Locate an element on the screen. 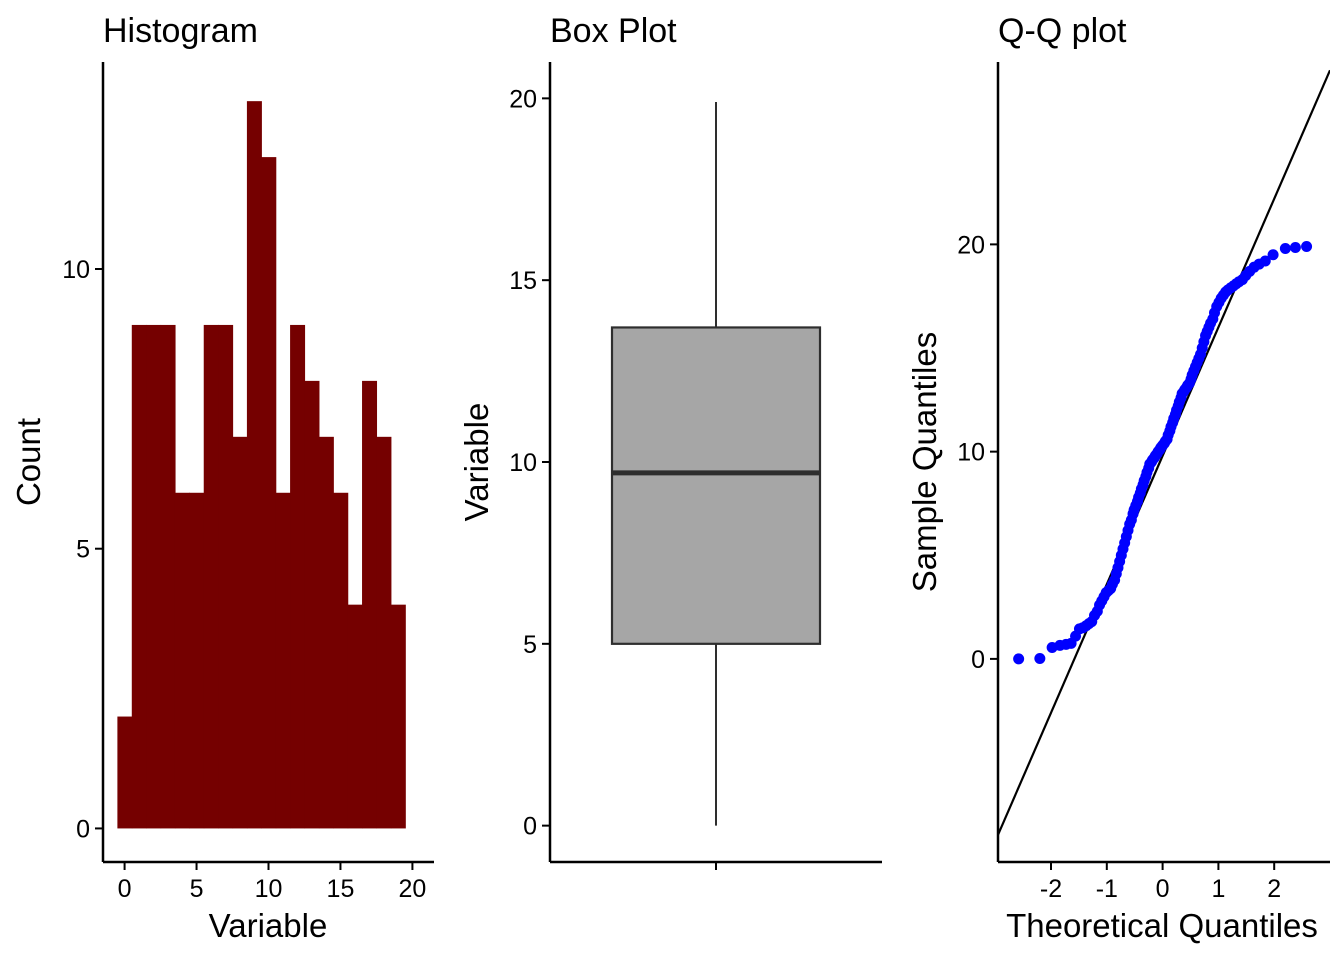 Image resolution: width=1344 pixels, height=960 pixels. boxplot-y-tick-label-2: 10 is located at coordinates (523, 463).